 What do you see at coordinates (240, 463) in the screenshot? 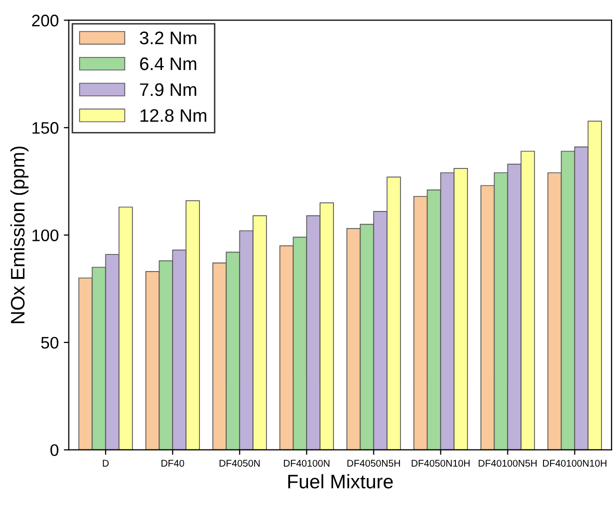
I see `x-tick-label: DF4050N` at bounding box center [240, 463].